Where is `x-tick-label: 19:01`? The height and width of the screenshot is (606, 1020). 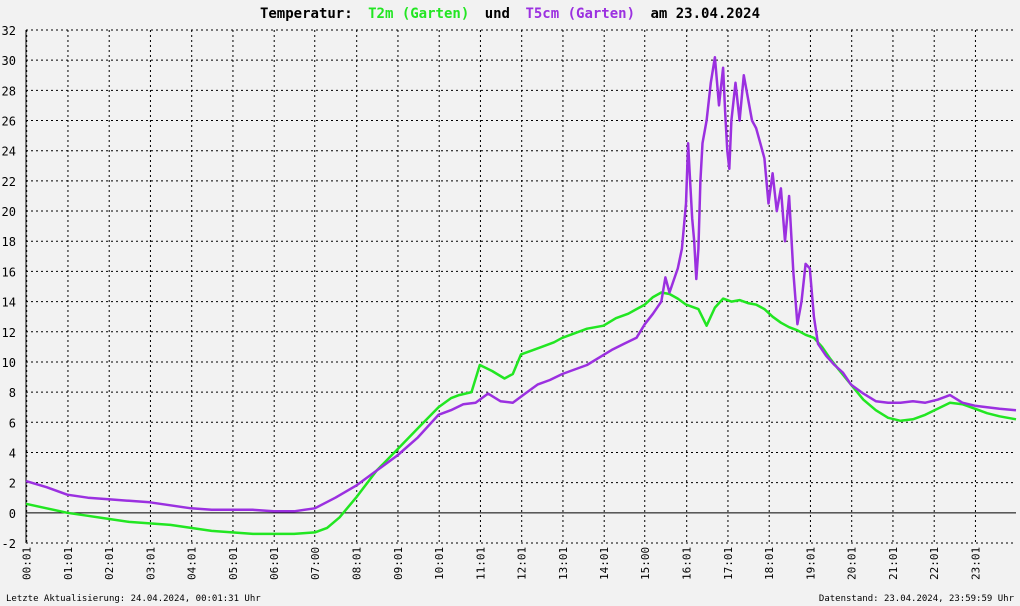
x-tick-label: 19:01 is located at coordinates (810, 563).